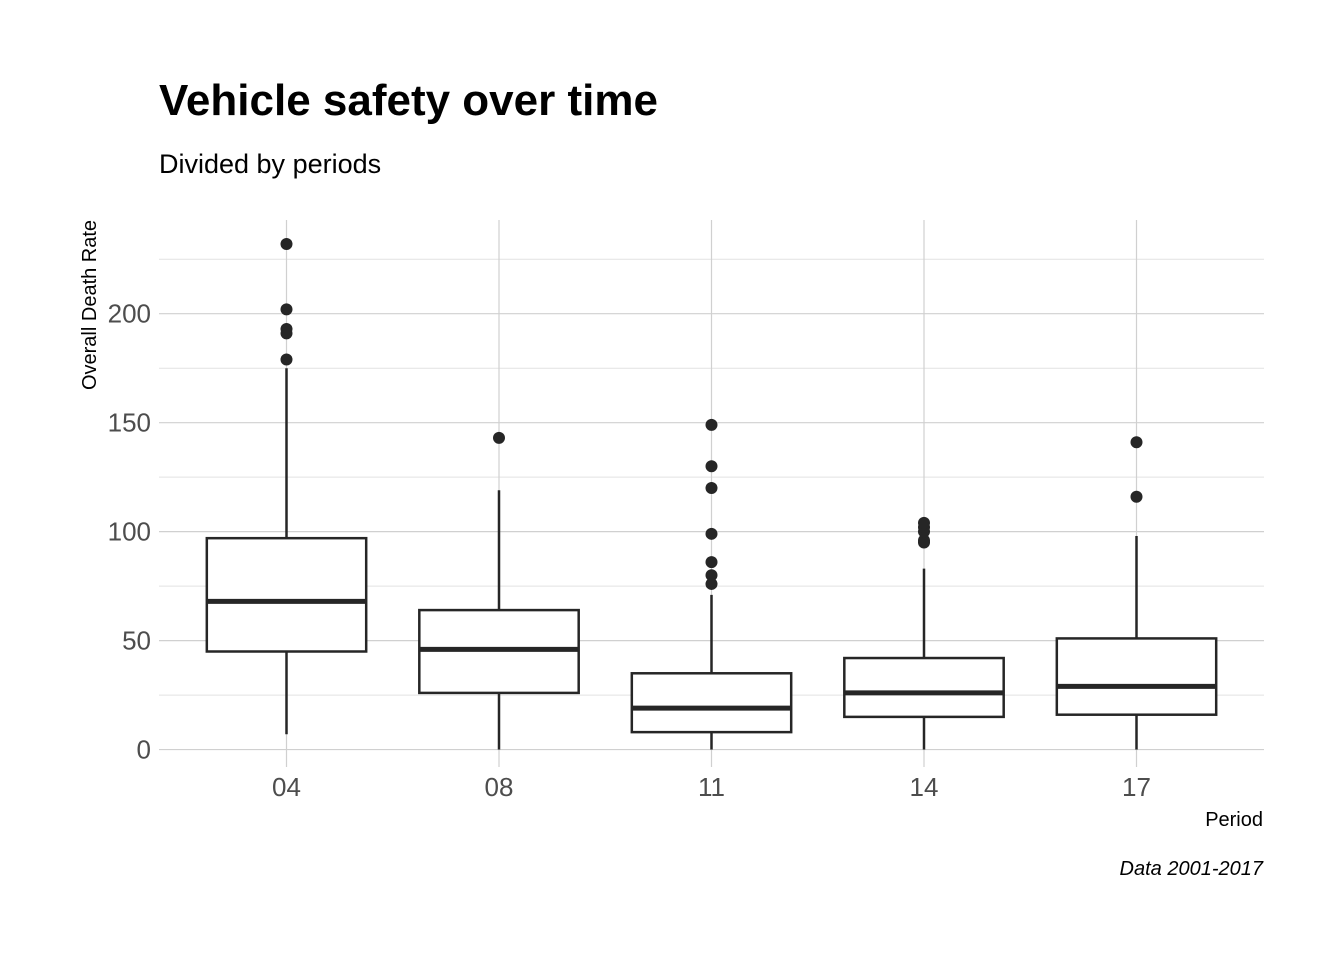 The image size is (1344, 960). What do you see at coordinates (144, 750) in the screenshot?
I see `y-tick-label: 0` at bounding box center [144, 750].